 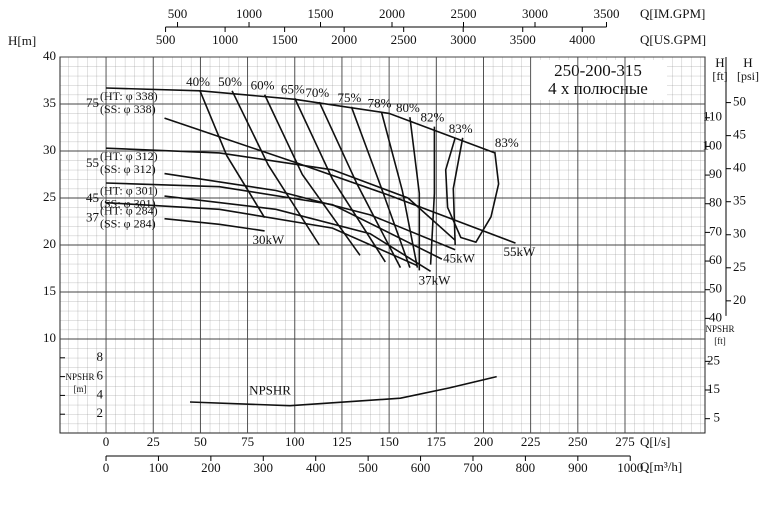 I want to click on y-tick-label: 40, so click(x=49, y=55).